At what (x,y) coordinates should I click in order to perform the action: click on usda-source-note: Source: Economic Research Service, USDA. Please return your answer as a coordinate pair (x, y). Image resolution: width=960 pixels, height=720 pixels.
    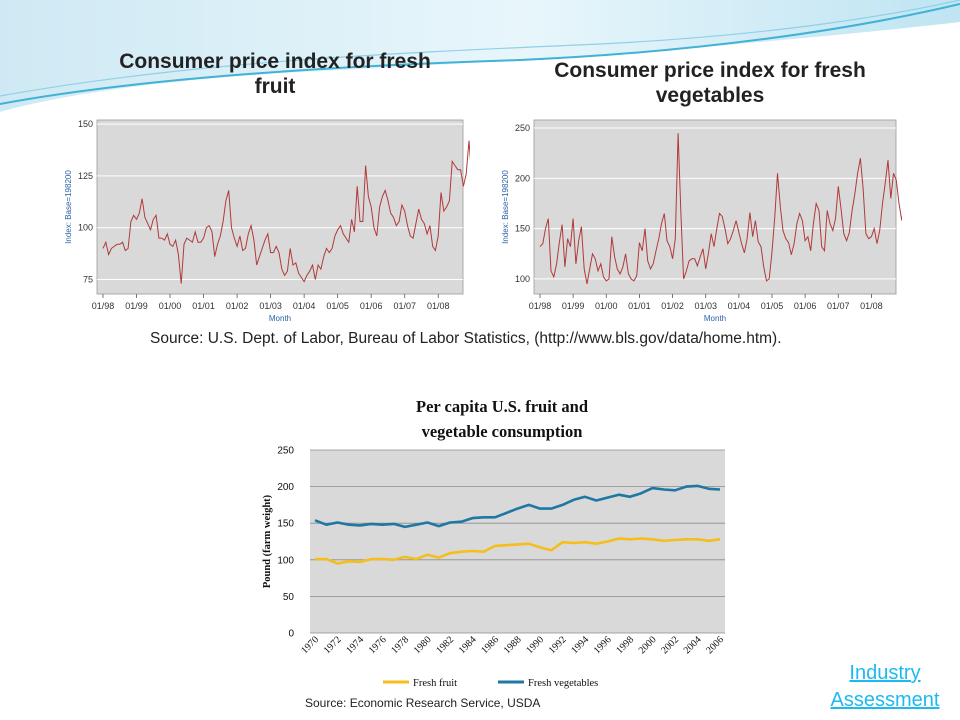
    Looking at the image, I should click on (423, 703).